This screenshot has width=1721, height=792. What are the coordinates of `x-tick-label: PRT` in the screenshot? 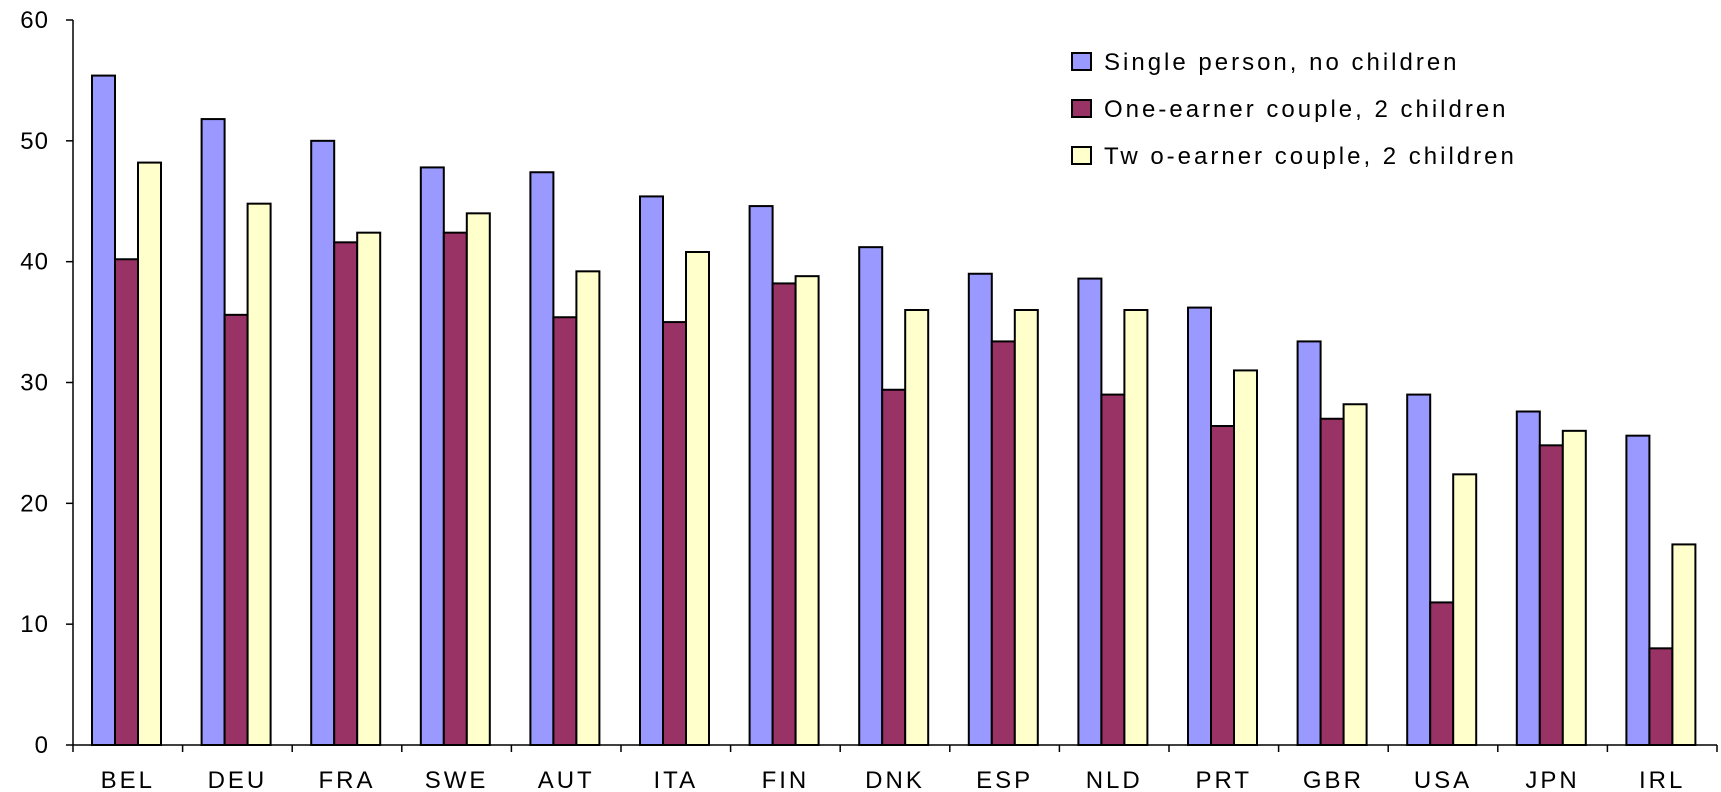 It's located at (1224, 779).